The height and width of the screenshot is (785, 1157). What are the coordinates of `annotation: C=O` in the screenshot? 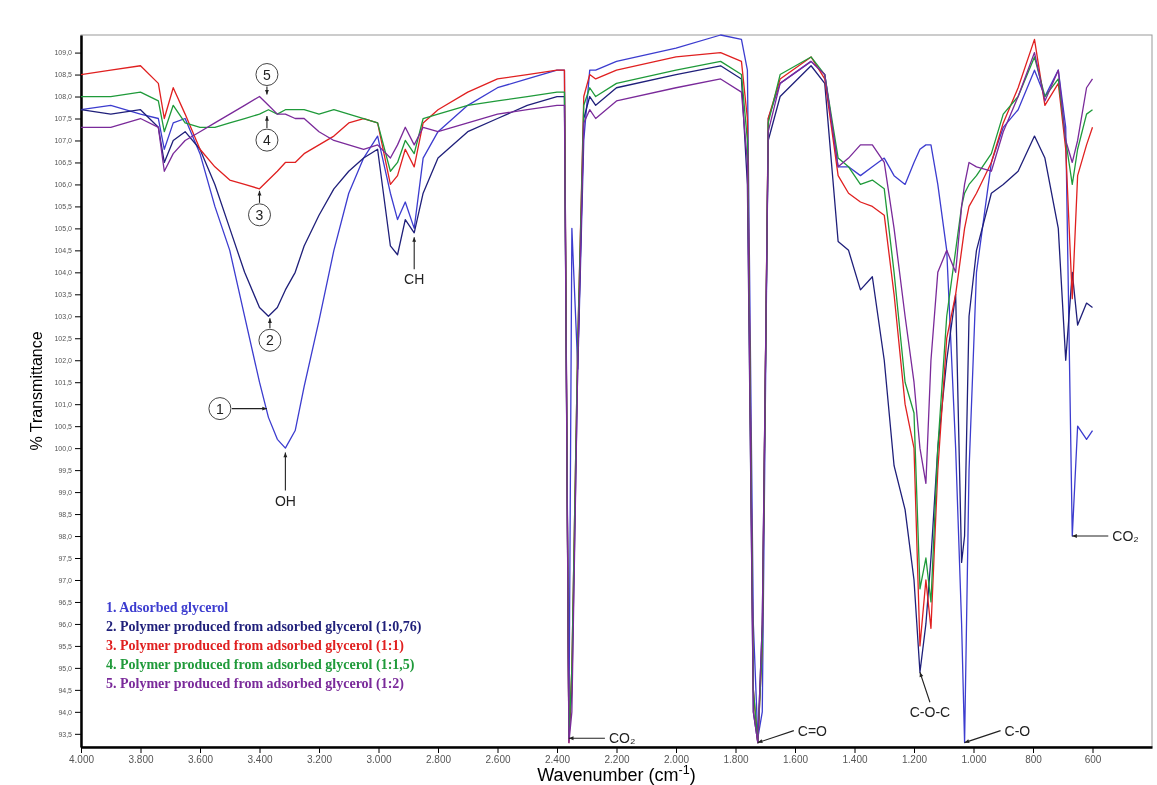 It's located at (812, 730).